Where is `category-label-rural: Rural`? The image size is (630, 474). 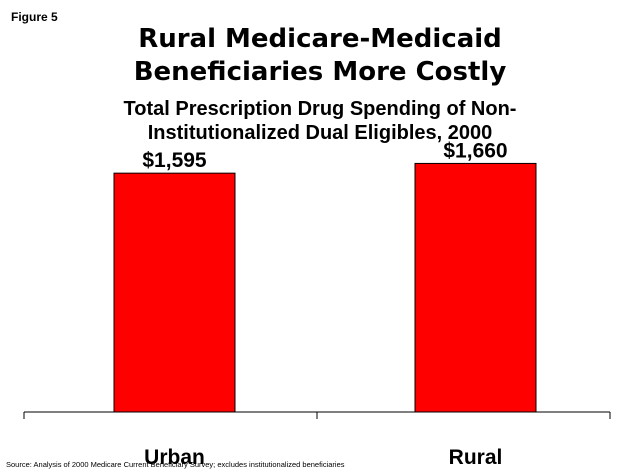
category-label-rural: Rural is located at coordinates (476, 457).